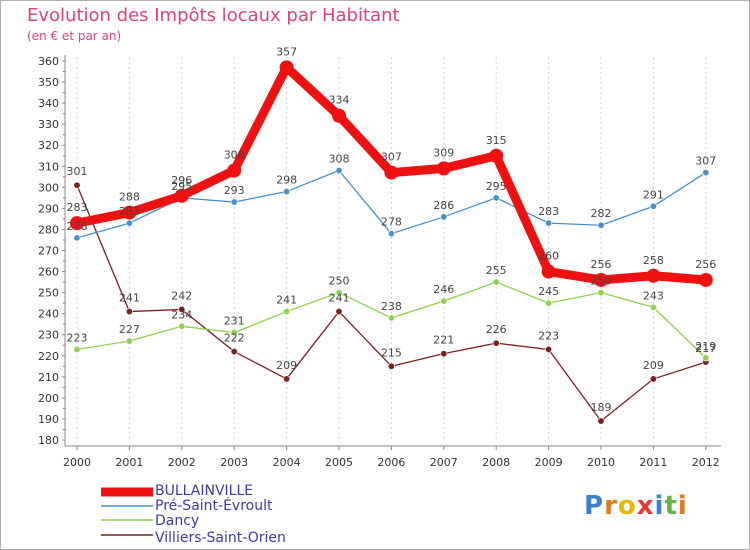 This screenshot has width=750, height=550. What do you see at coordinates (653, 295) in the screenshot?
I see `data-label: 243` at bounding box center [653, 295].